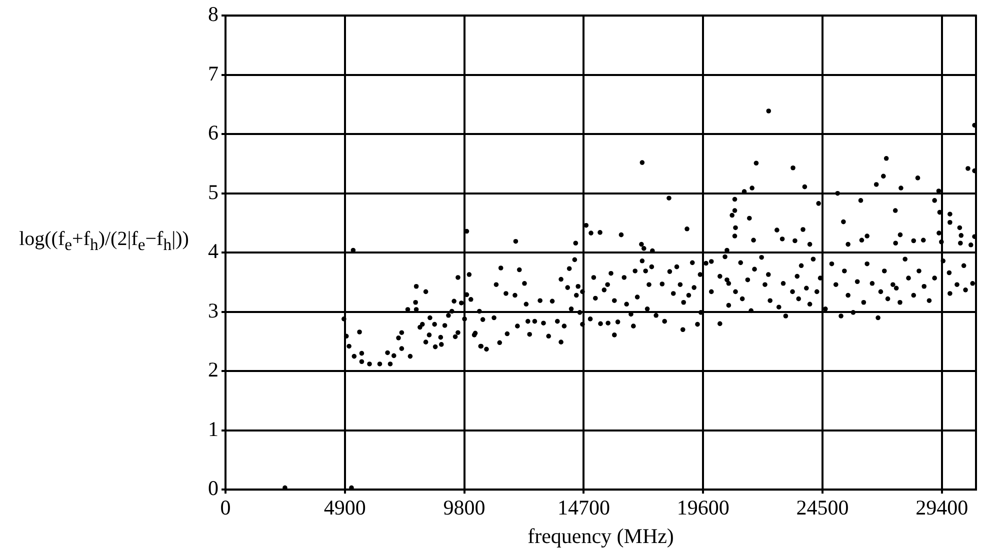  What do you see at coordinates (213, 192) in the screenshot?
I see `y-tick-label: 5` at bounding box center [213, 192].